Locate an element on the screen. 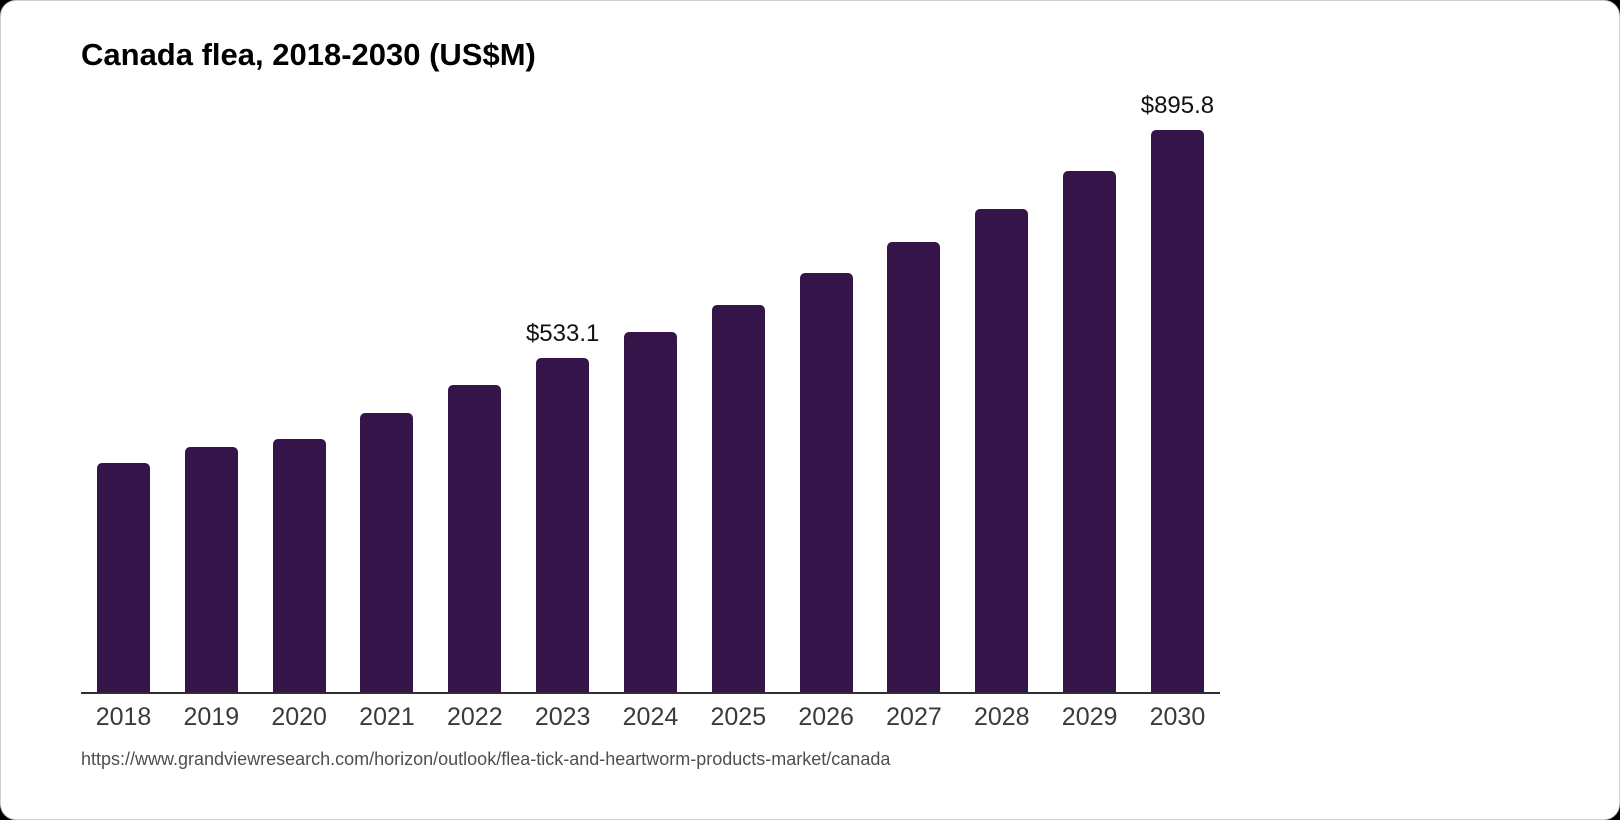  data-label-2030: $895.8 is located at coordinates (1177, 105).